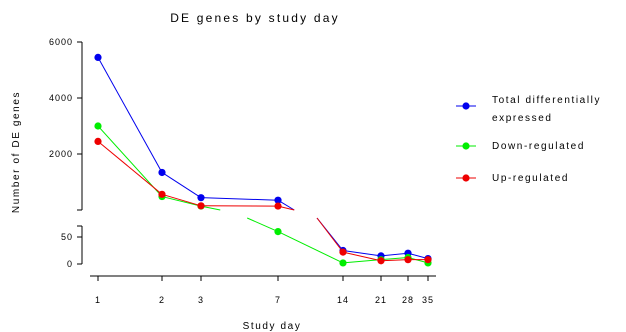  I want to click on legend-item: Total differentially expressed, so click(528, 109).